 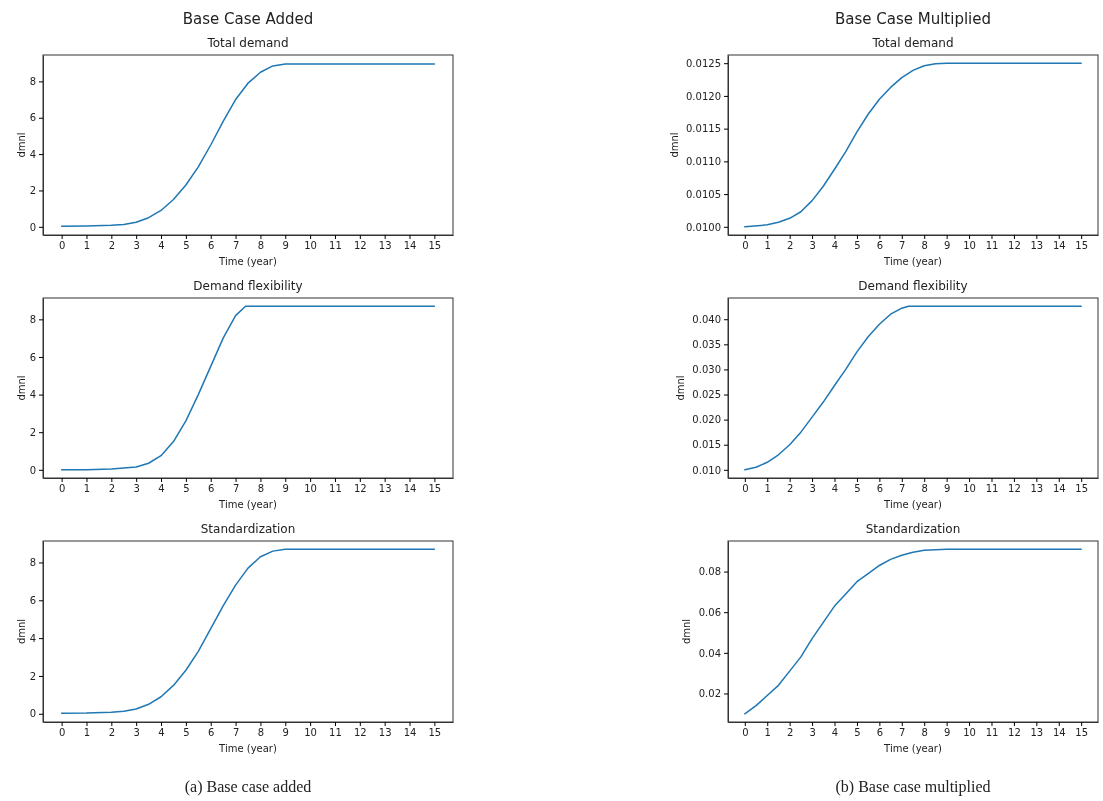 I want to click on y-tick-label: 0.0125, so click(x=703, y=63).